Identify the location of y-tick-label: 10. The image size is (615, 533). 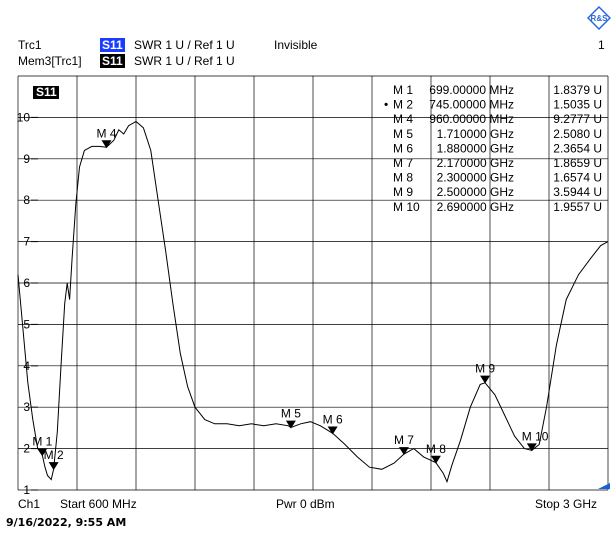
(24, 117).